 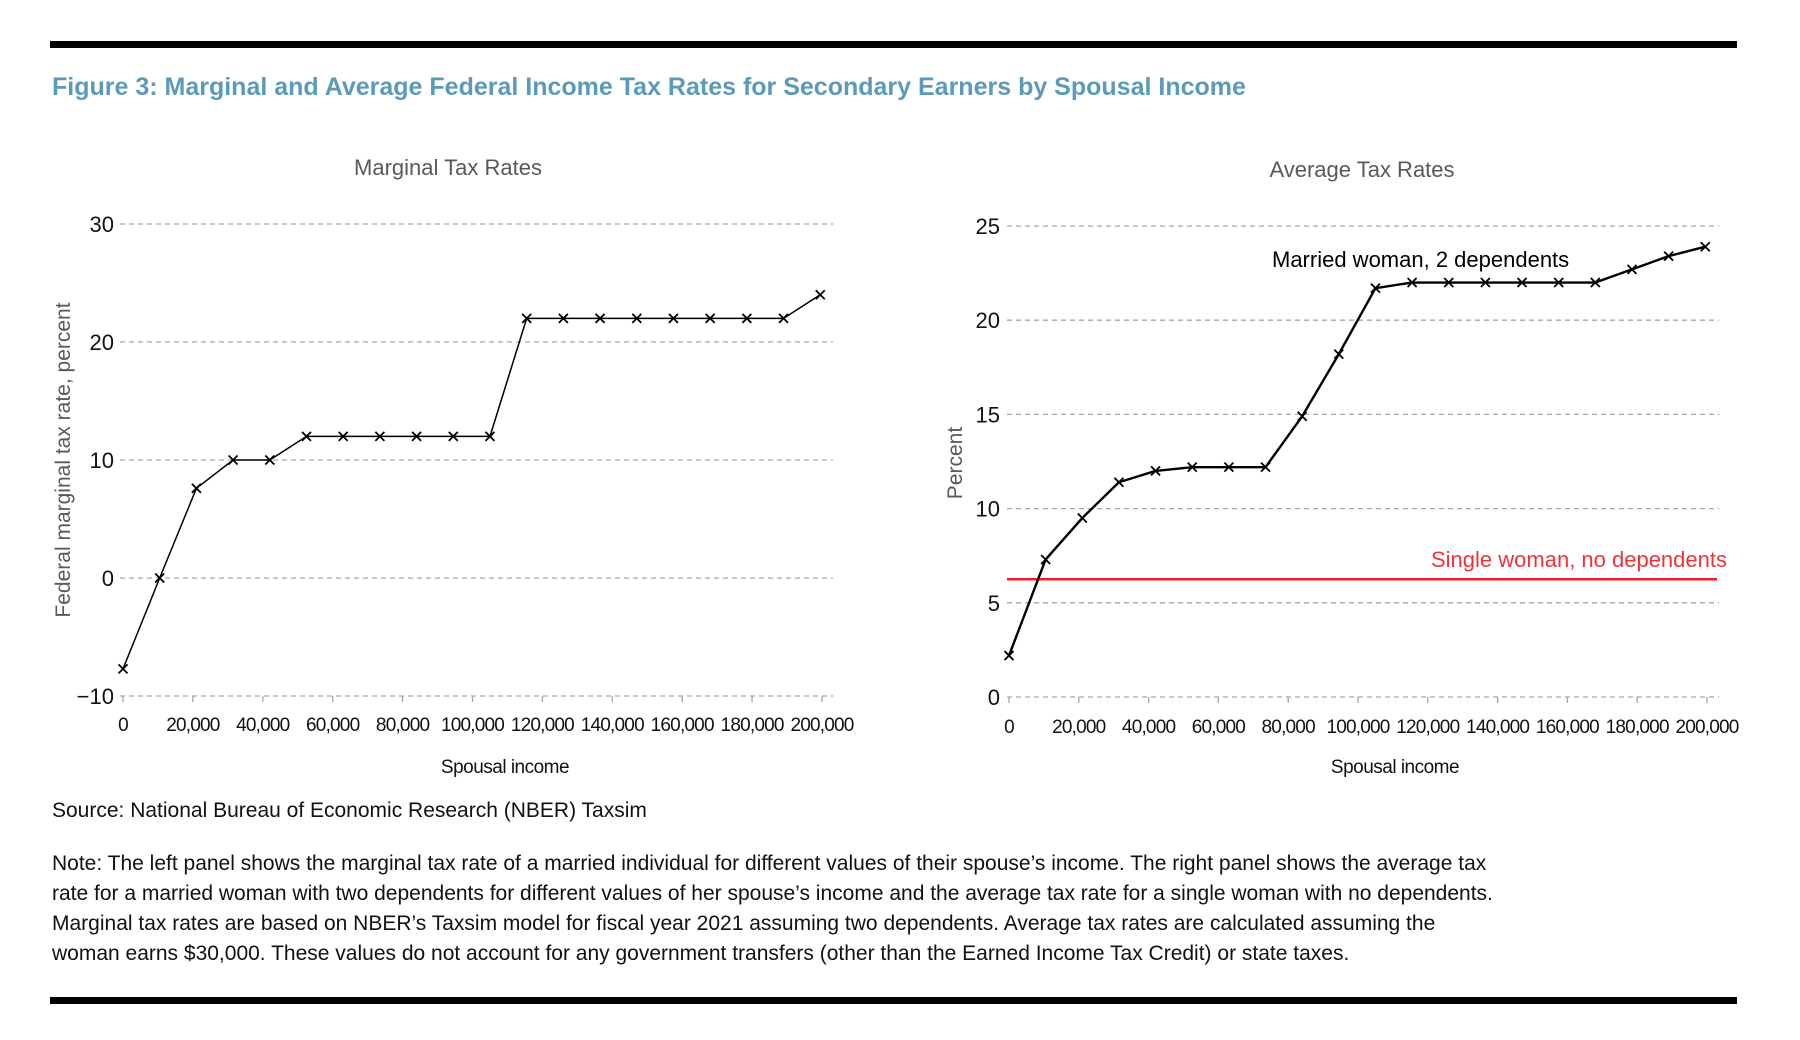 I want to click on average-x-tick-label: 140,000, so click(x=1497, y=727).